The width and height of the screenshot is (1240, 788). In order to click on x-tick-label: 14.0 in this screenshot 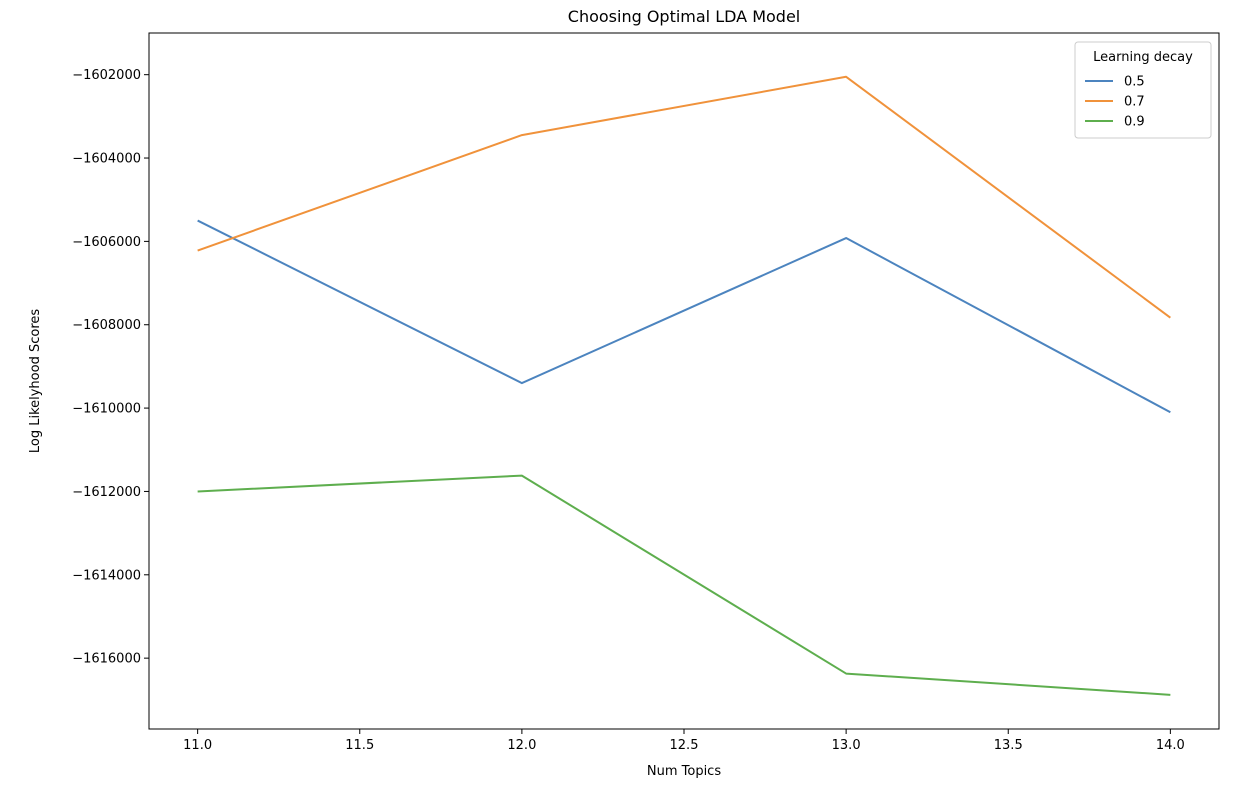, I will do `click(1170, 745)`.